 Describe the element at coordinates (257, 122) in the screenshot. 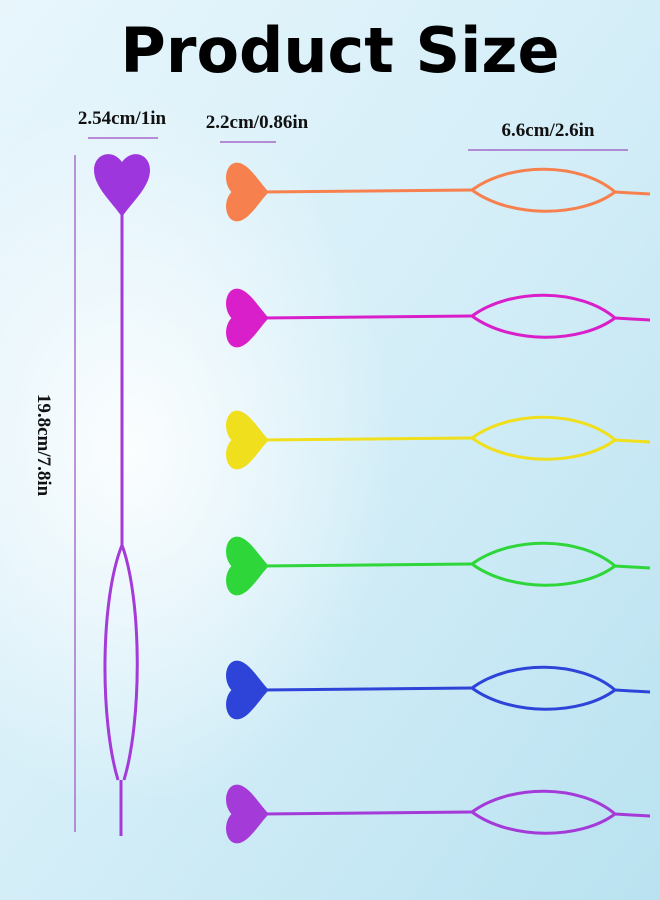

I see `small-head-width-label: 2.2cm/0.86in` at that location.